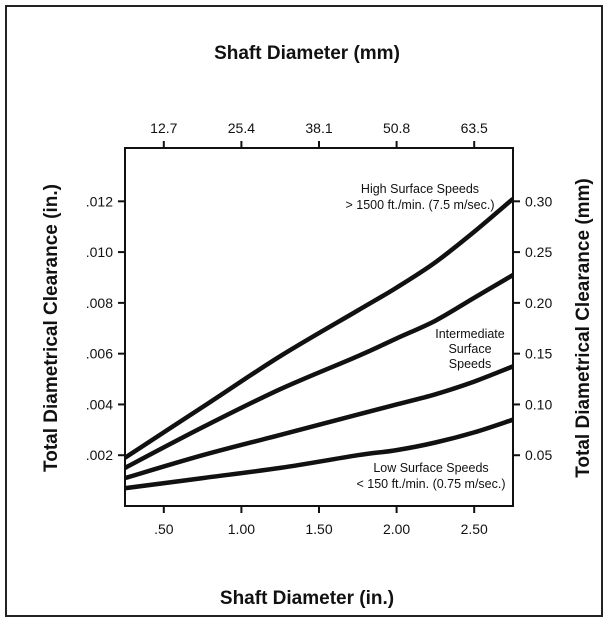  Describe the element at coordinates (396, 529) in the screenshot. I see `x-tick-label: 2.00` at that location.